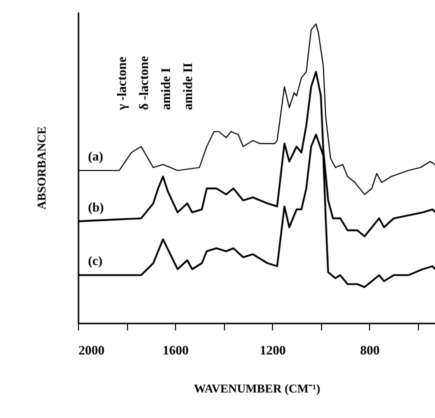 The image size is (435, 418). Describe the element at coordinates (41, 168) in the screenshot. I see `y-axis-title: ABSORBANCE` at that location.